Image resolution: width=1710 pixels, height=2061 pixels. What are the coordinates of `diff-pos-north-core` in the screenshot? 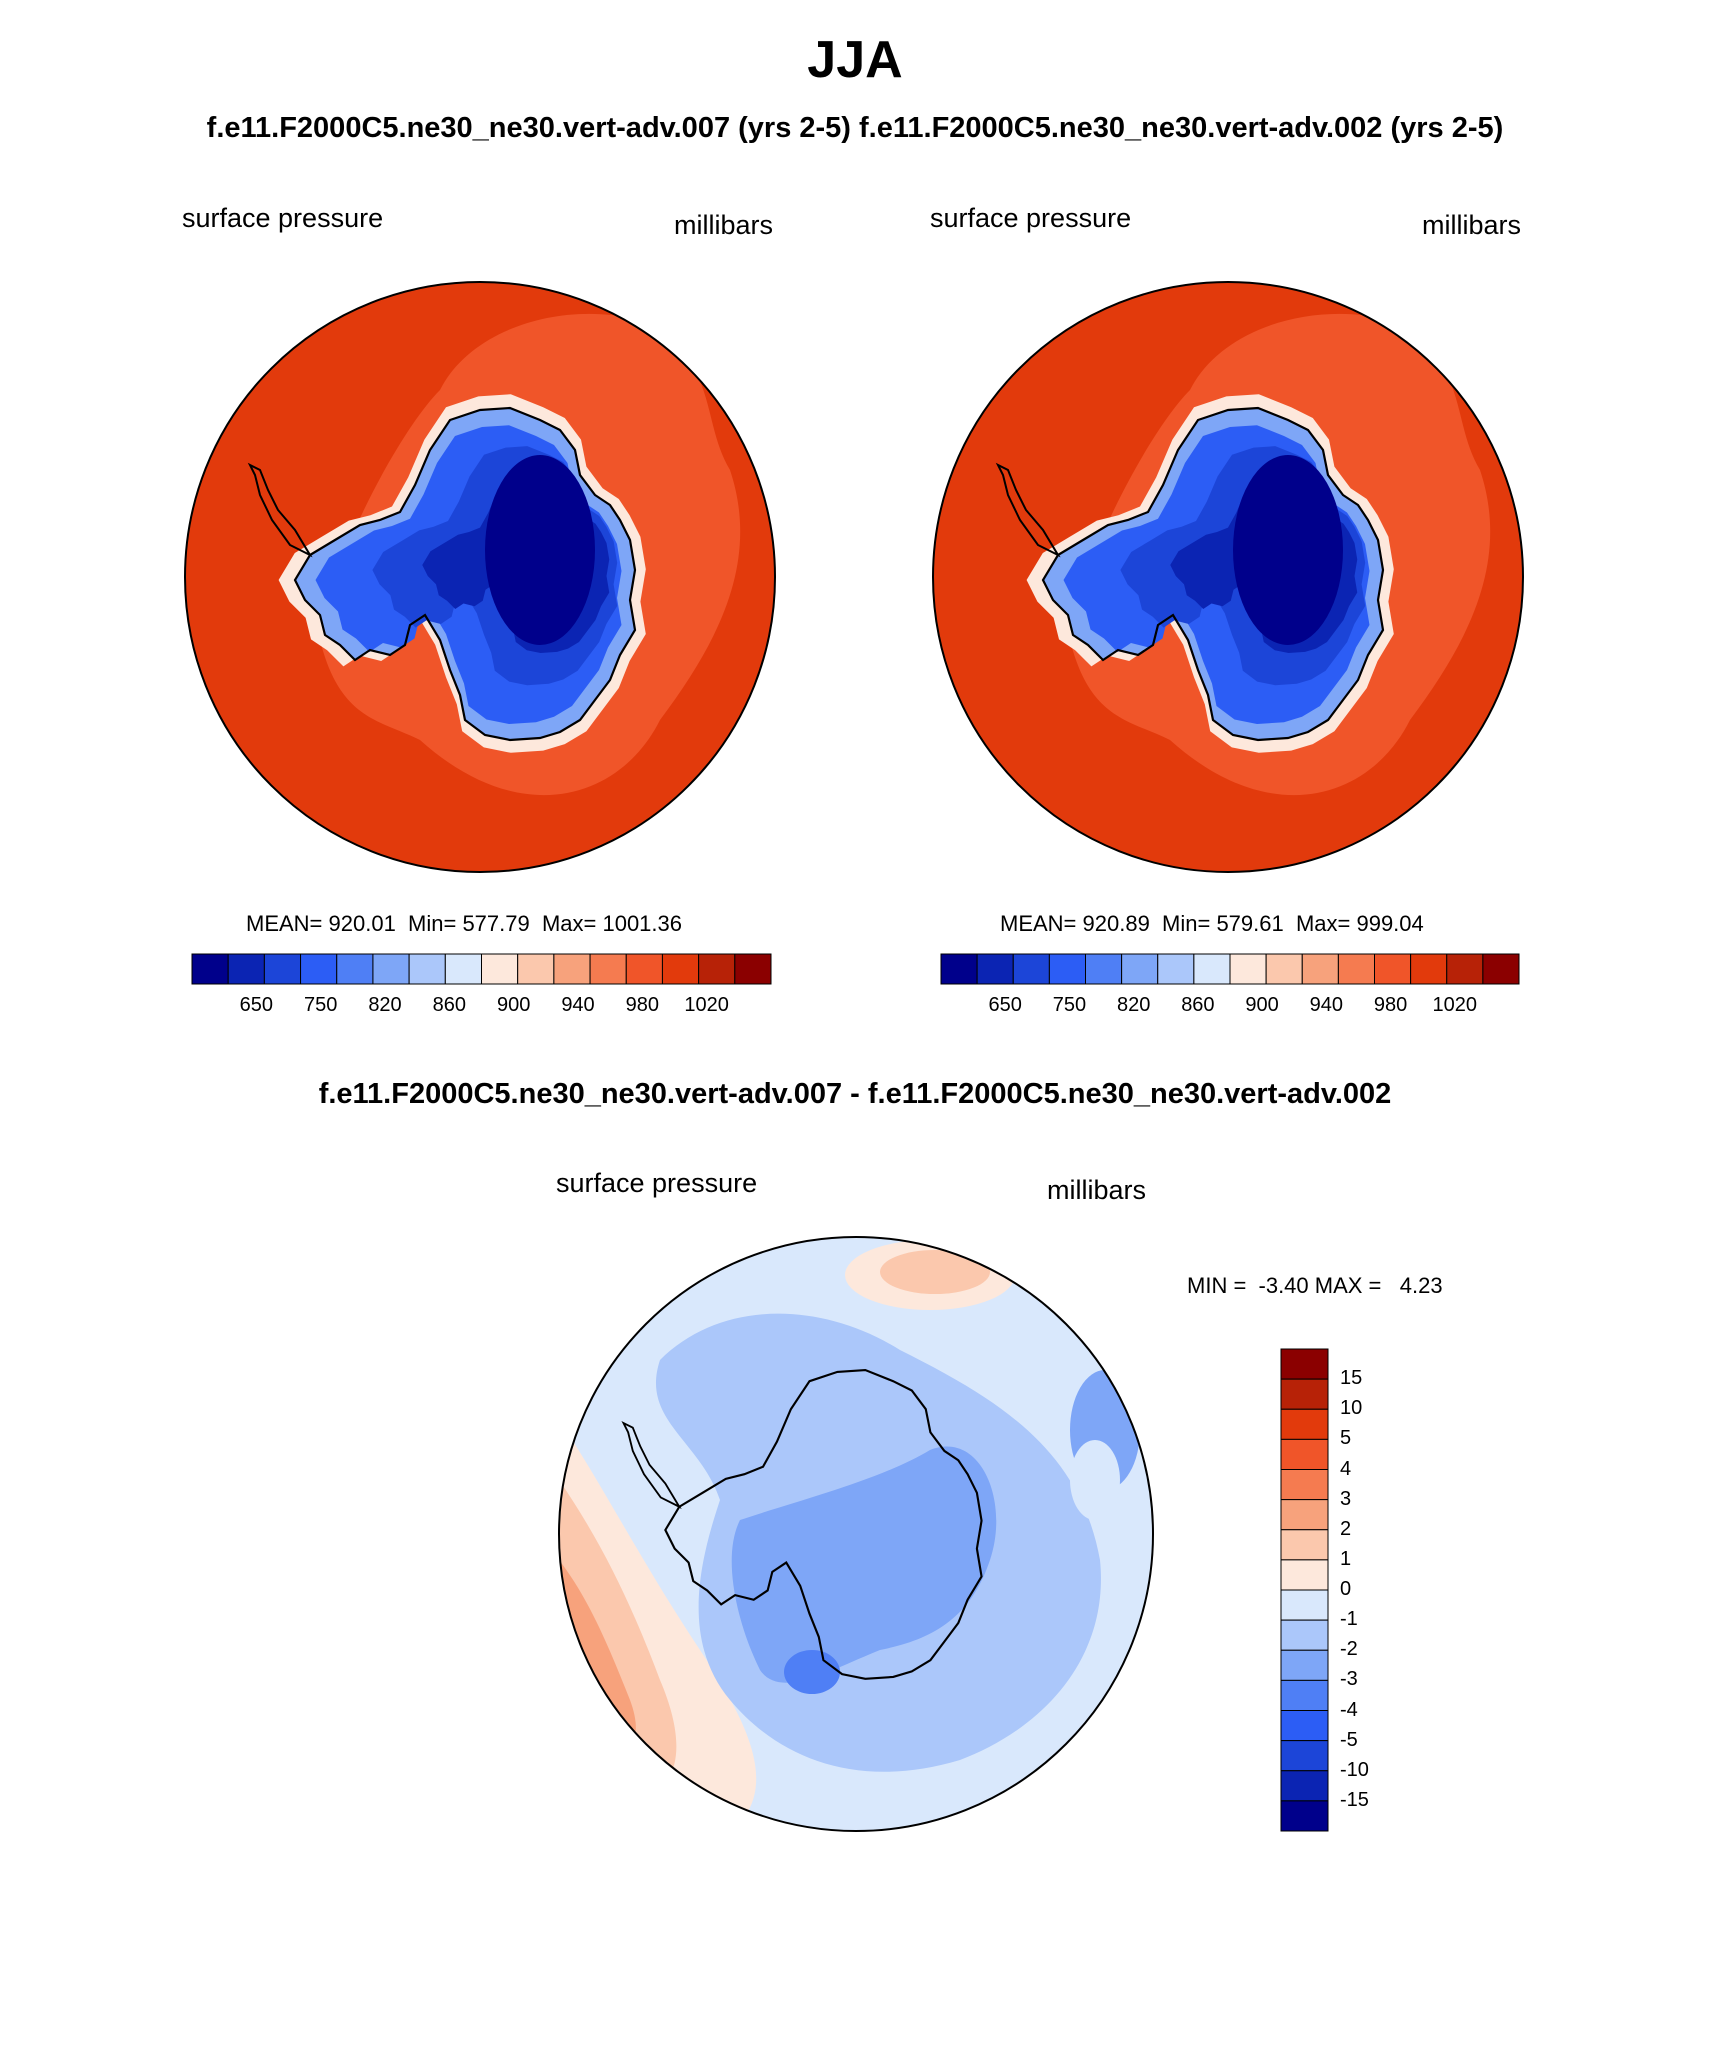 It's located at (935, 1272).